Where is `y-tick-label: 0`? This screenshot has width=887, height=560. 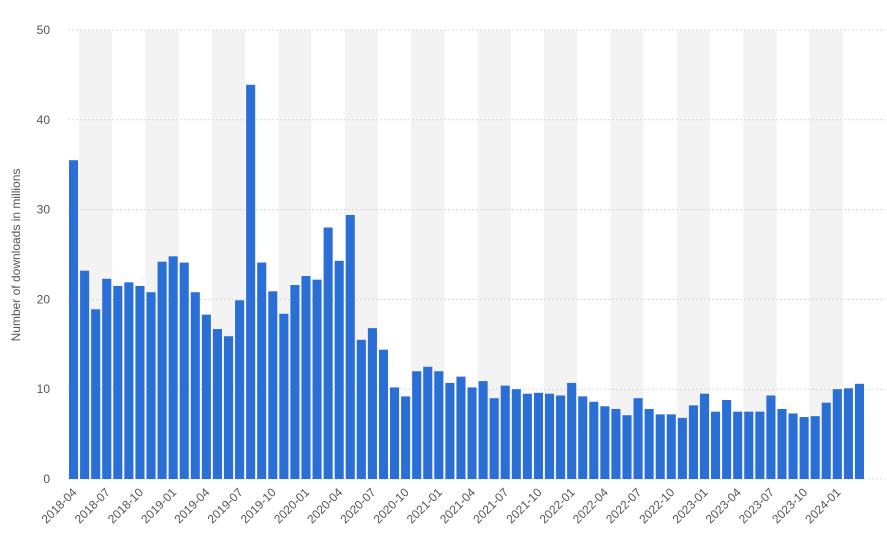
y-tick-label: 0 is located at coordinates (46, 479).